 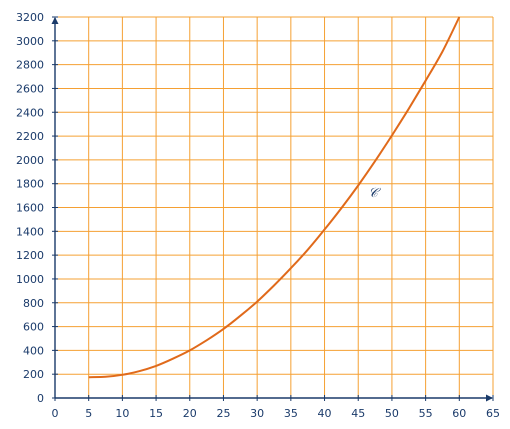 I want to click on x-tick-labels: 0 5 10 15 20 25 30 35 40 45 50 55 60 65, so click(x=276, y=413).